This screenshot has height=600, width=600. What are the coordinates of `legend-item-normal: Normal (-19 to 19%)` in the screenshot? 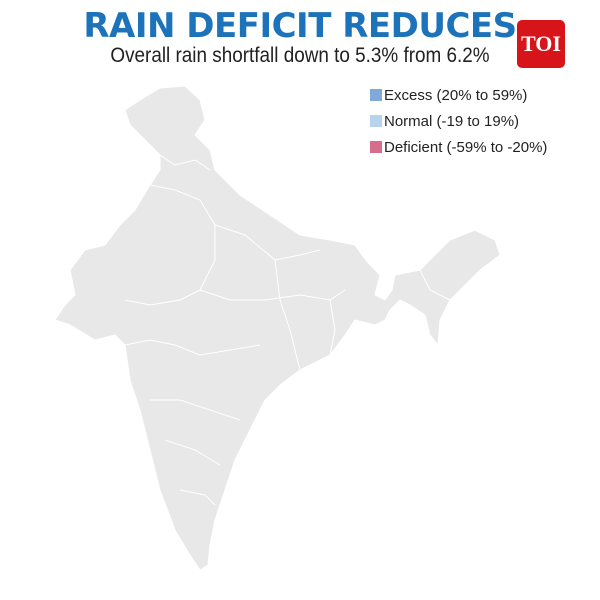 It's located at (458, 121).